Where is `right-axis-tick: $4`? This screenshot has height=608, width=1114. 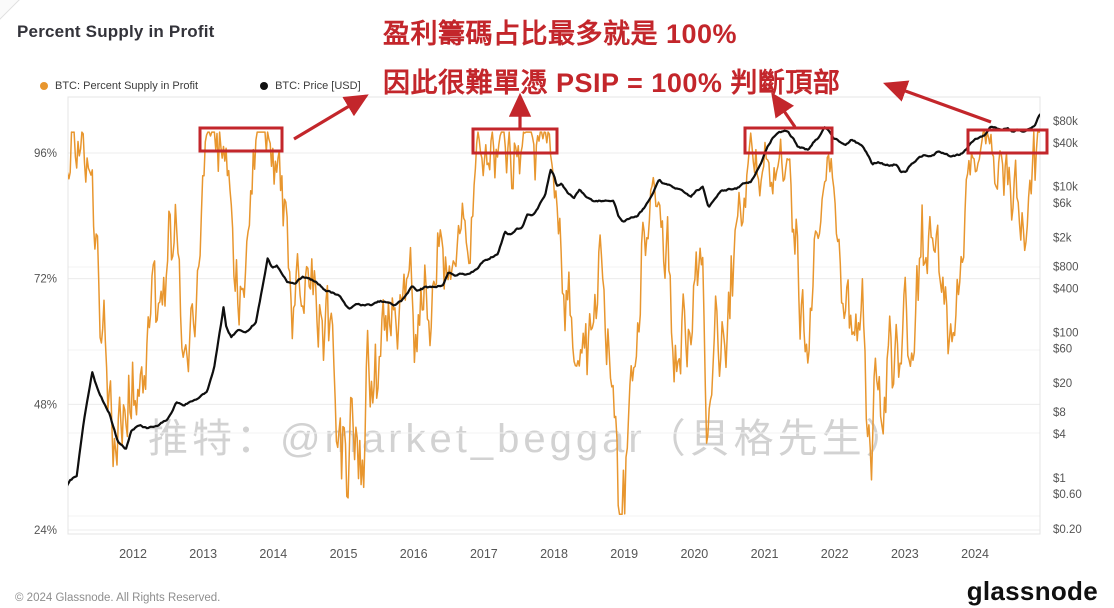 right-axis-tick: $4 is located at coordinates (1059, 435).